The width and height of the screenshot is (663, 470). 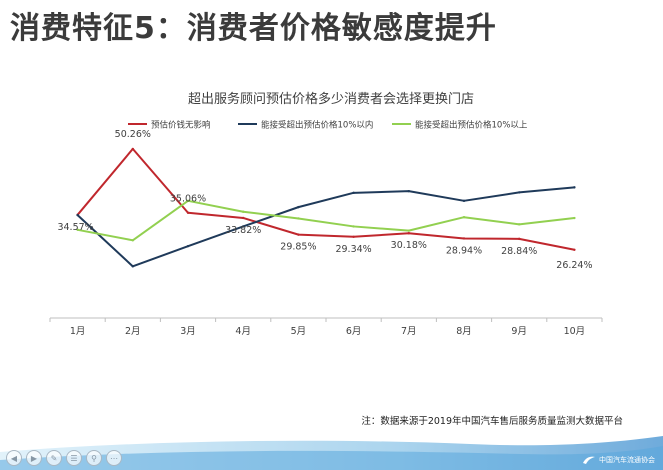 What do you see at coordinates (575, 331) in the screenshot?
I see `x-tick-label: 10月` at bounding box center [575, 331].